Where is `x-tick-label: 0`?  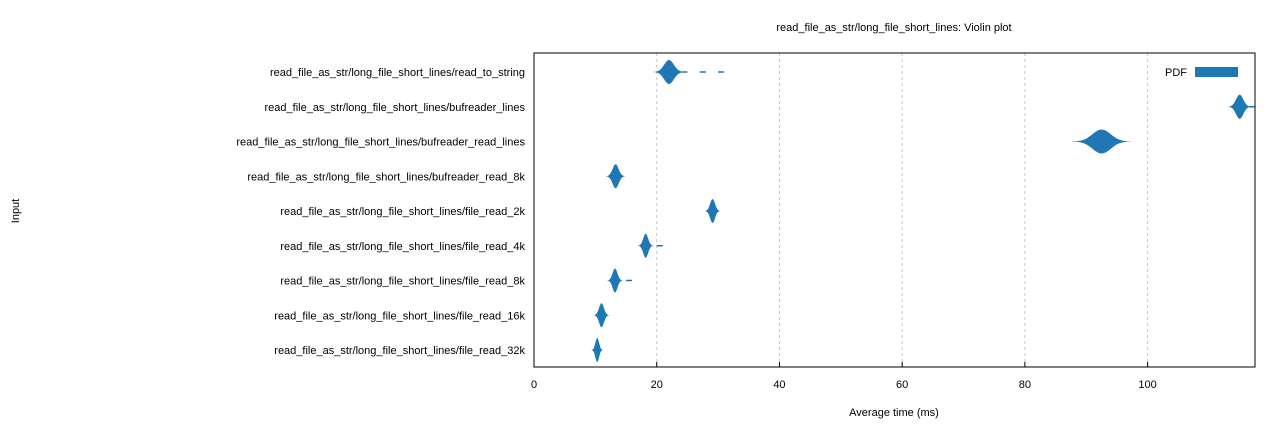
x-tick-label: 0 is located at coordinates (534, 385).